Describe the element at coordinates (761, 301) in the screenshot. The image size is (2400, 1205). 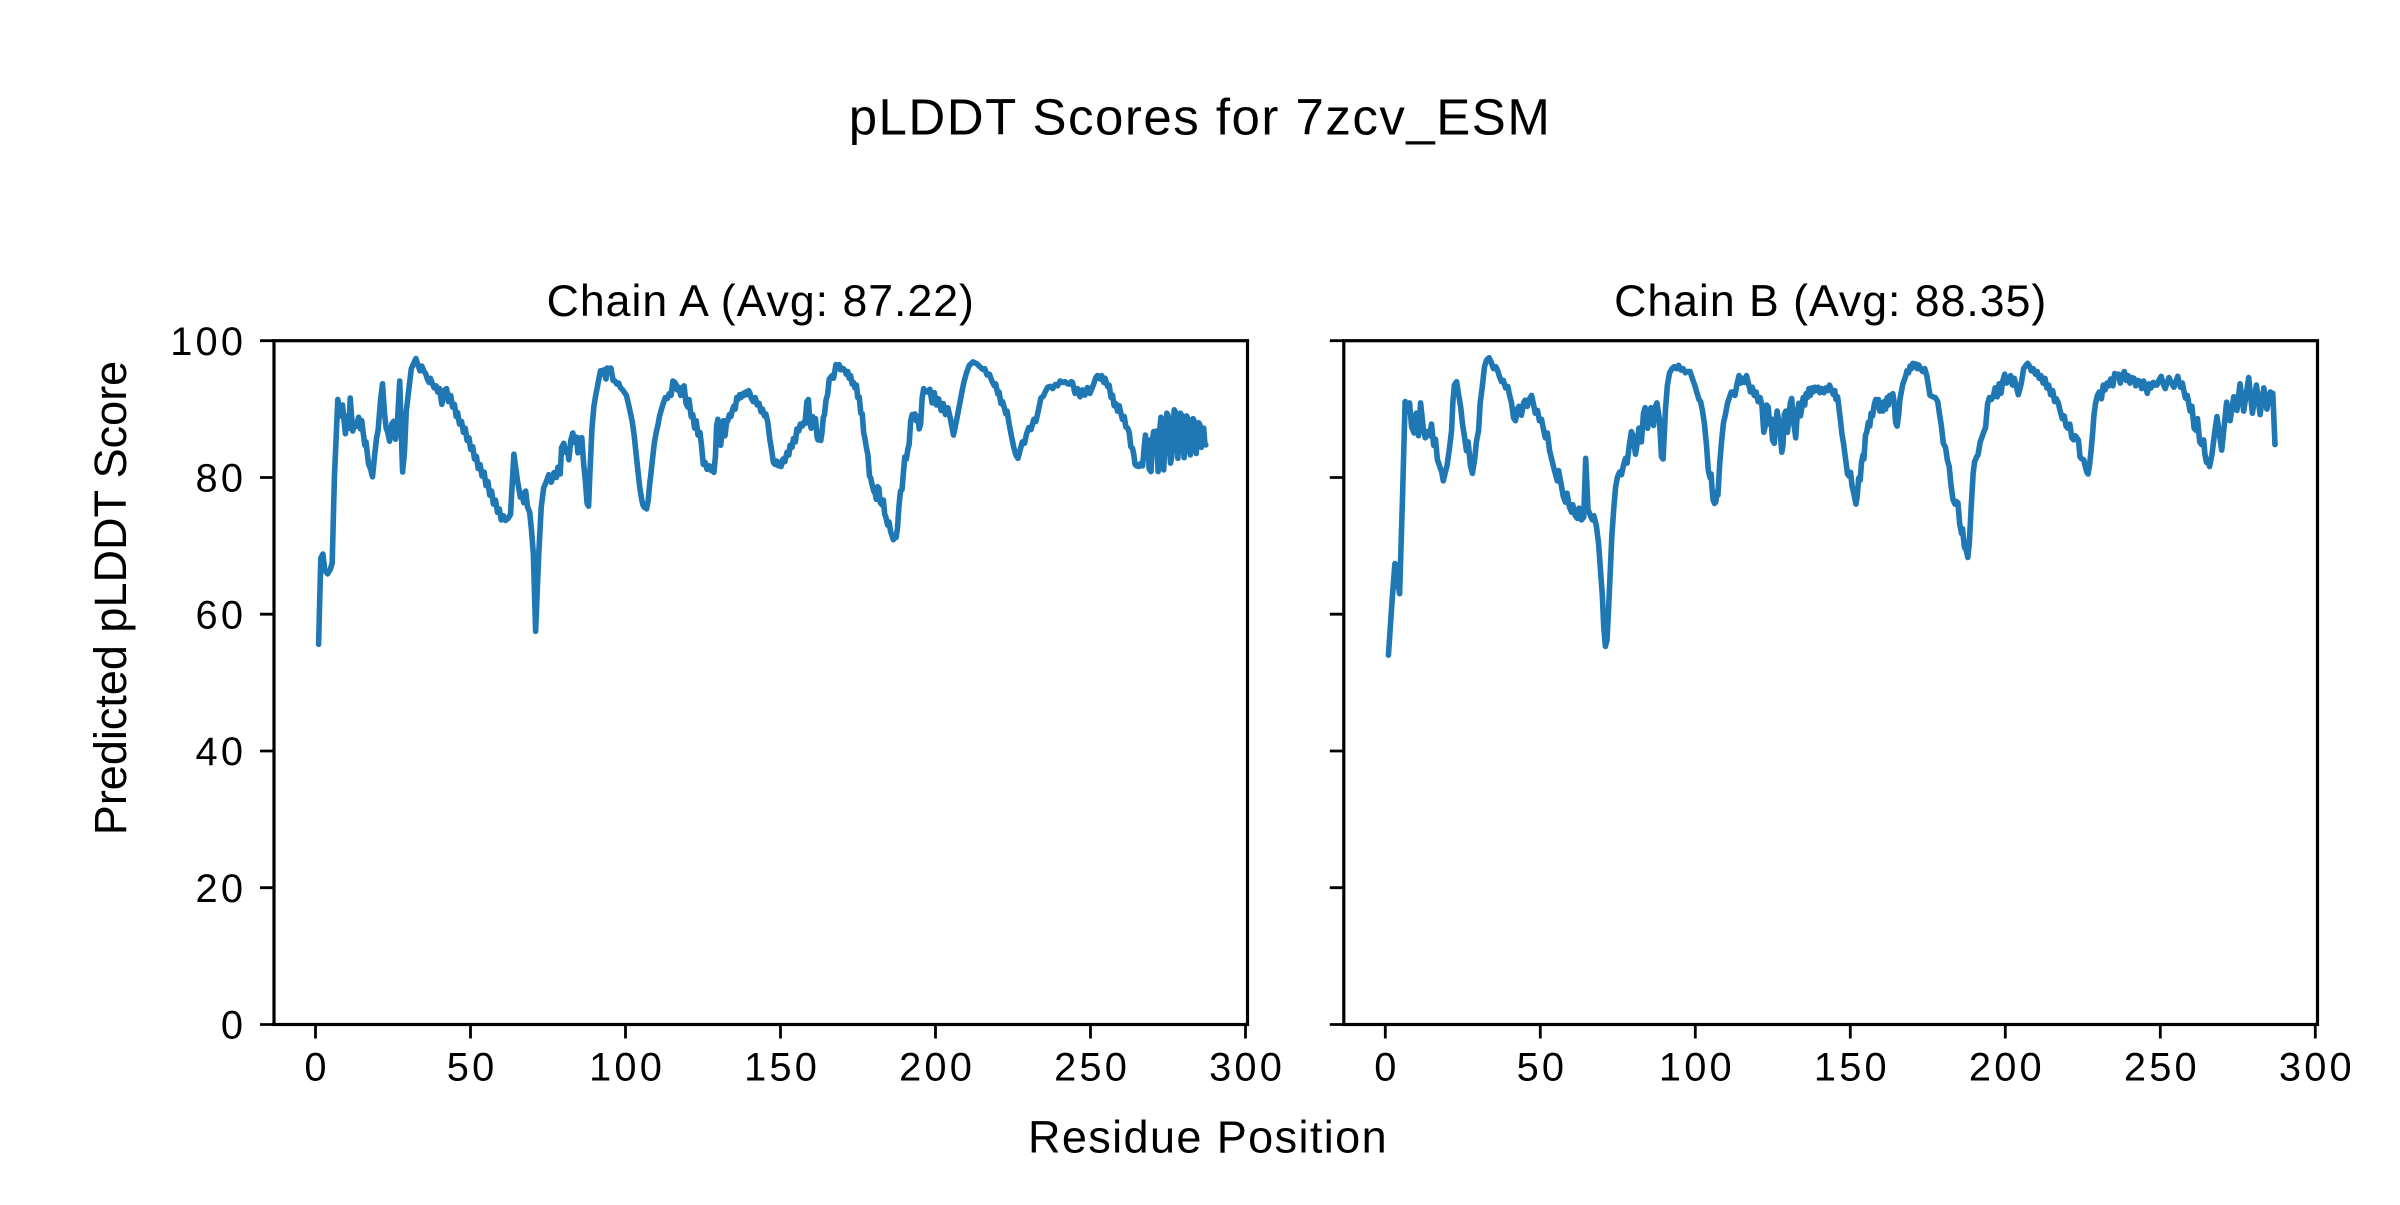
I see `svg-text: Chain A (Avg: 87.22)` at that location.